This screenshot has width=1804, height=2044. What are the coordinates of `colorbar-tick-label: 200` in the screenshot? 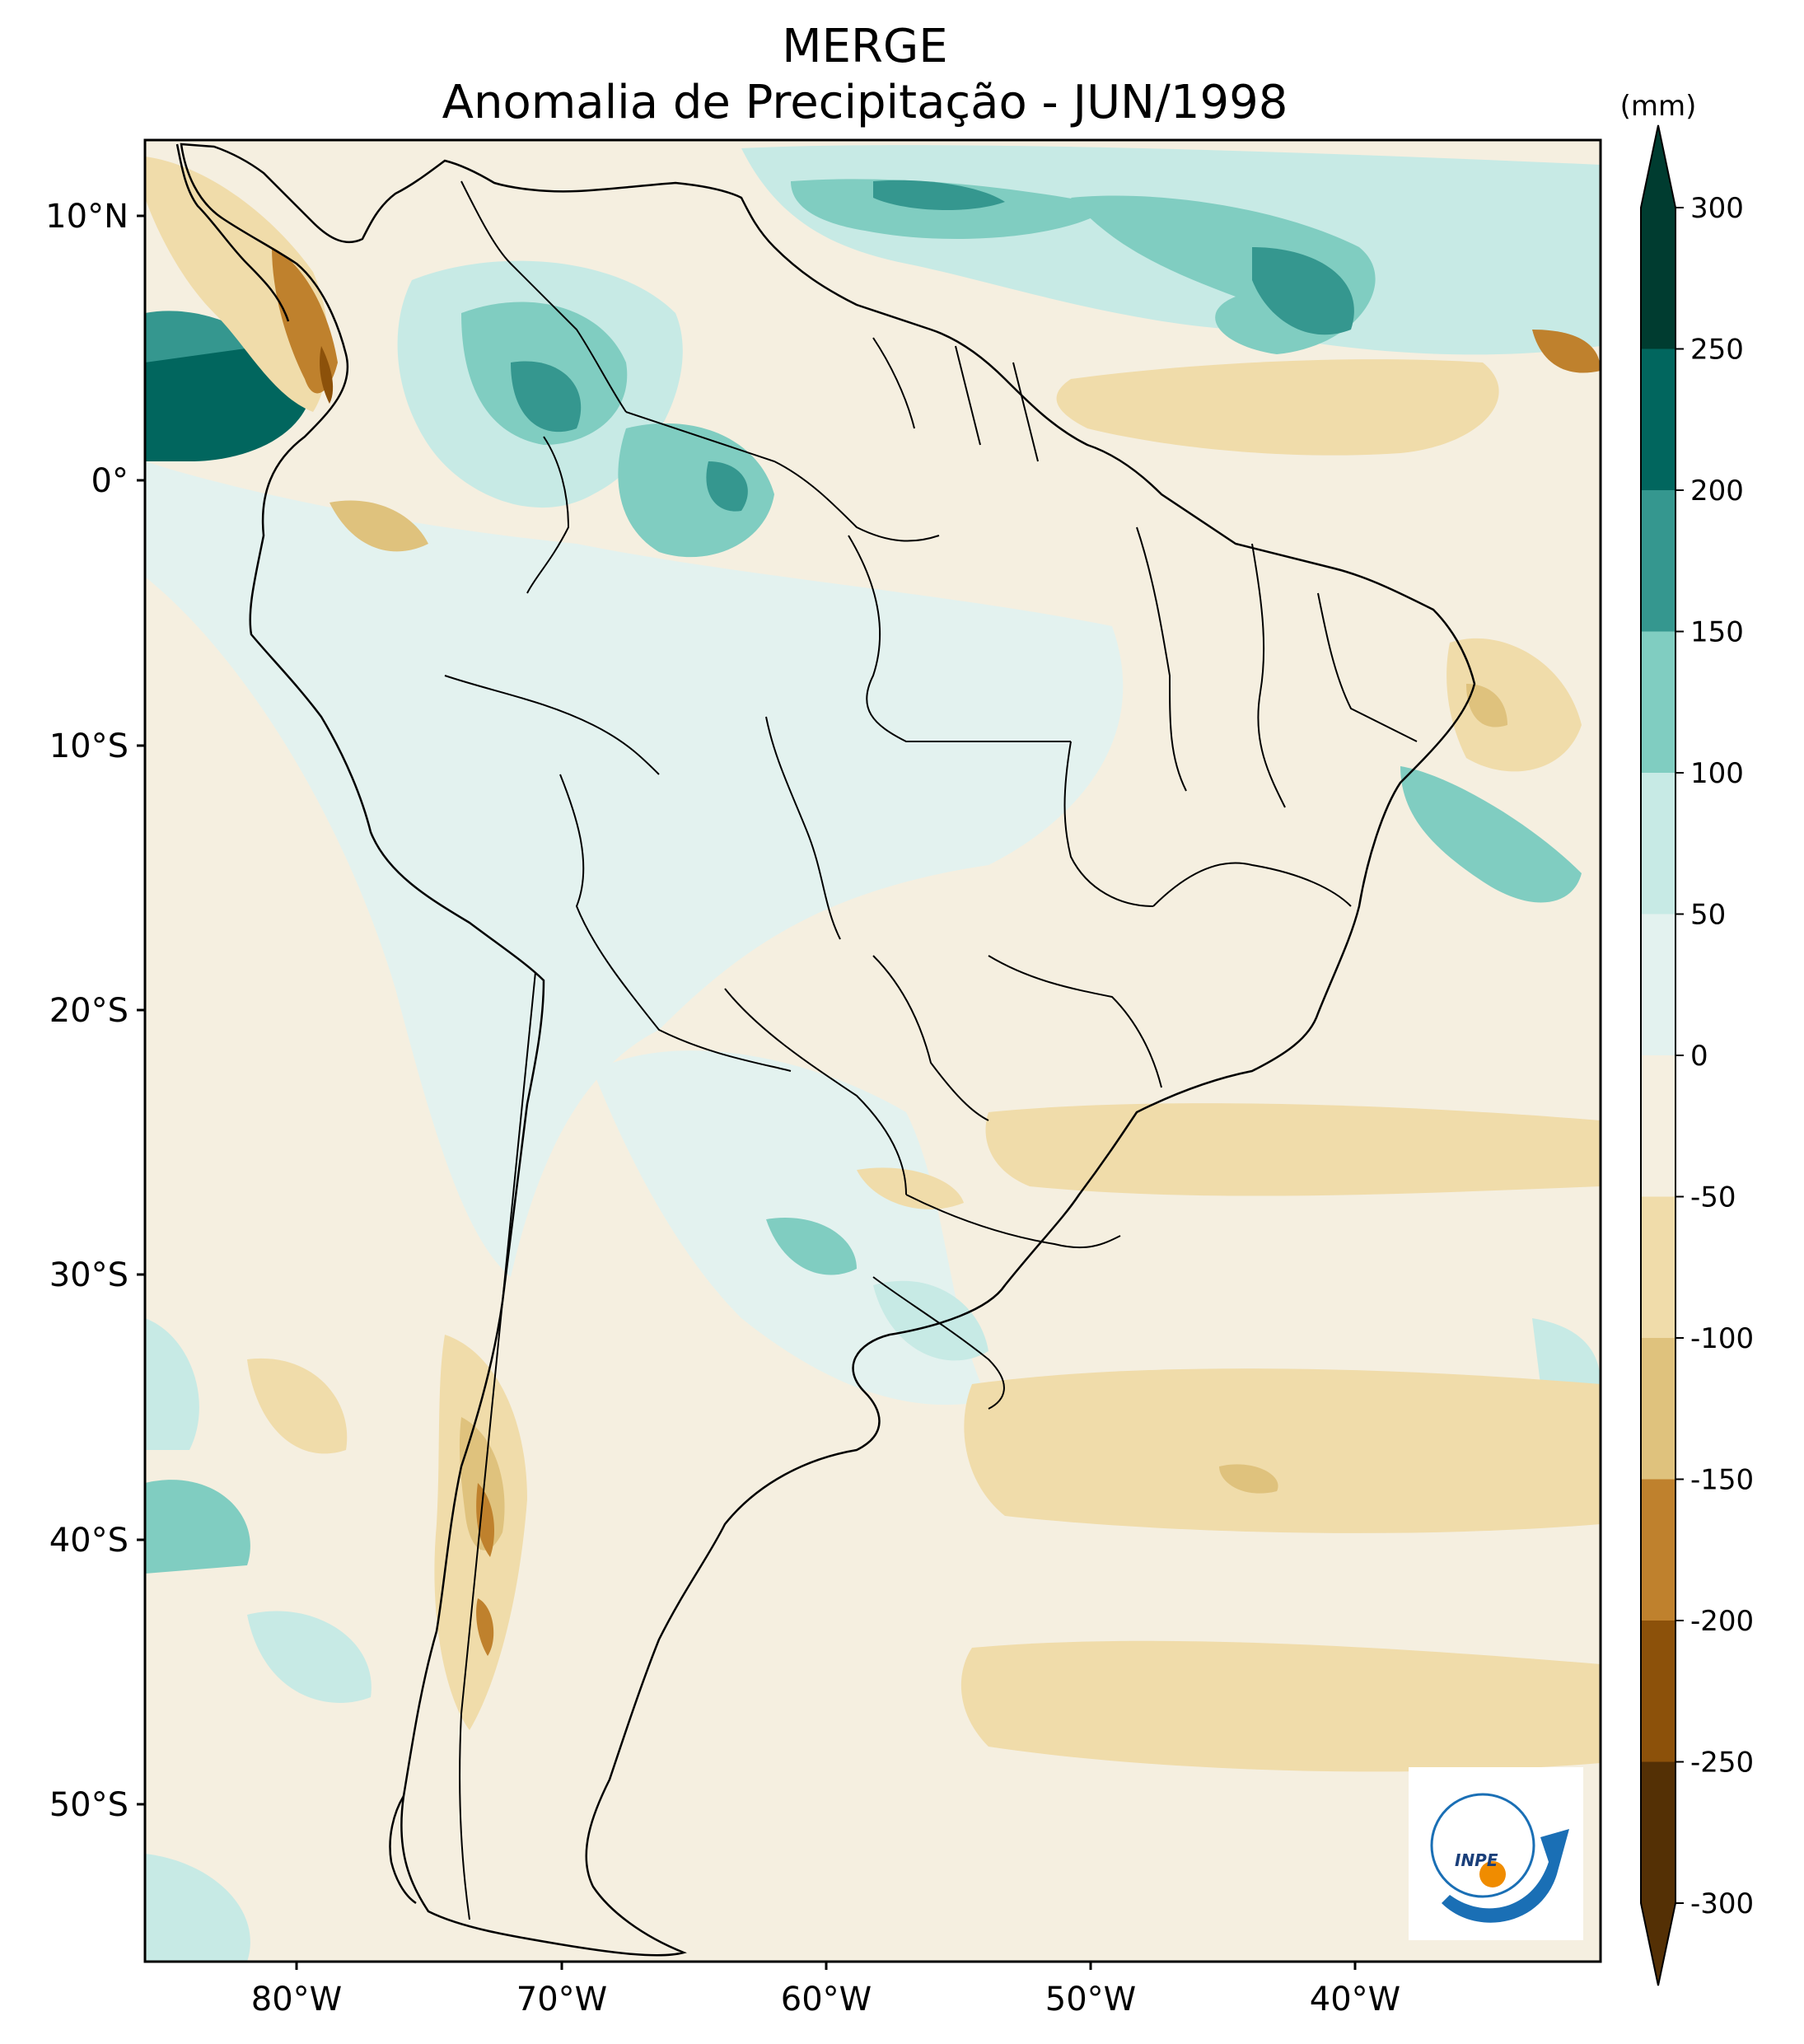 It's located at (1717, 491).